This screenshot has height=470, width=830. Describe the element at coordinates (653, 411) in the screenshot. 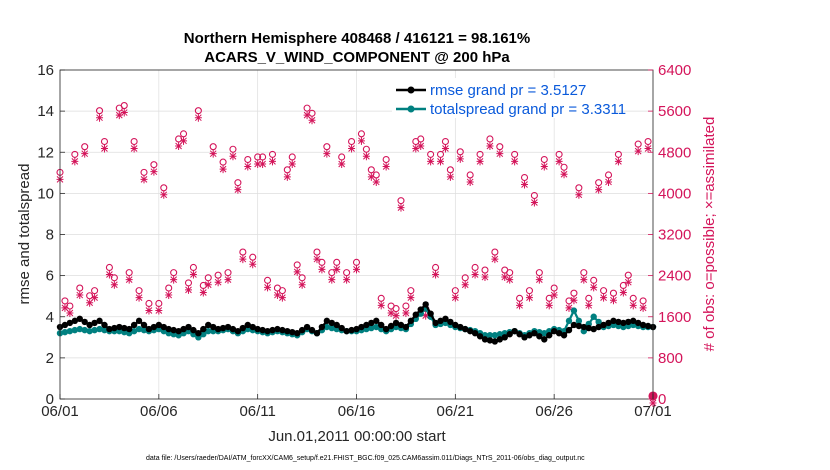

I see `x-tick-label: 07/01` at that location.